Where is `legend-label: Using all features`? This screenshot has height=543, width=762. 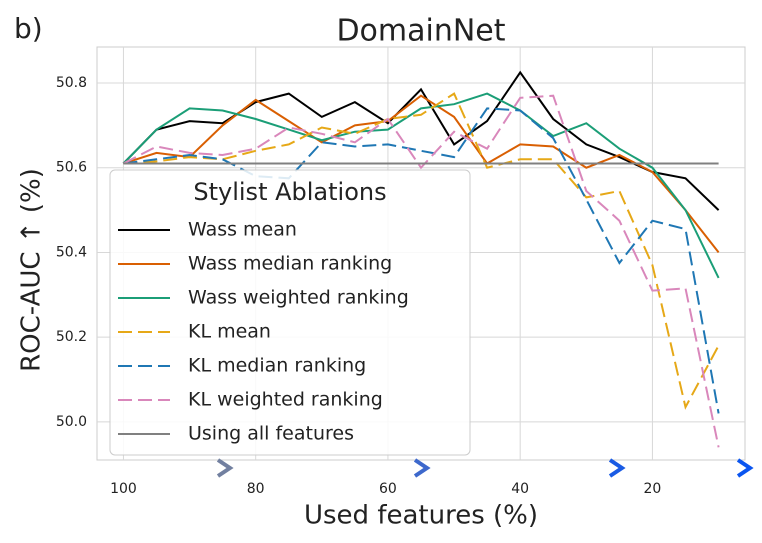
legend-label: Using all features is located at coordinates (271, 434).